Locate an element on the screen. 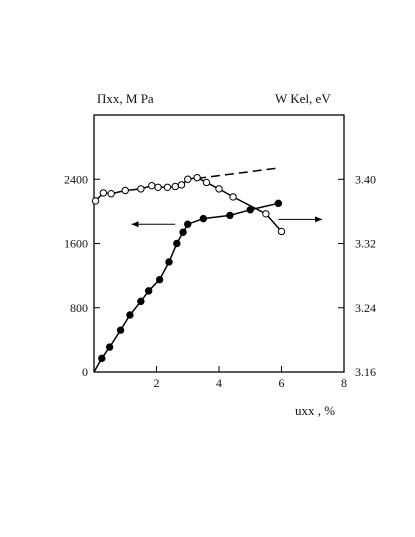  x-tick-label: 6 is located at coordinates (282, 383).